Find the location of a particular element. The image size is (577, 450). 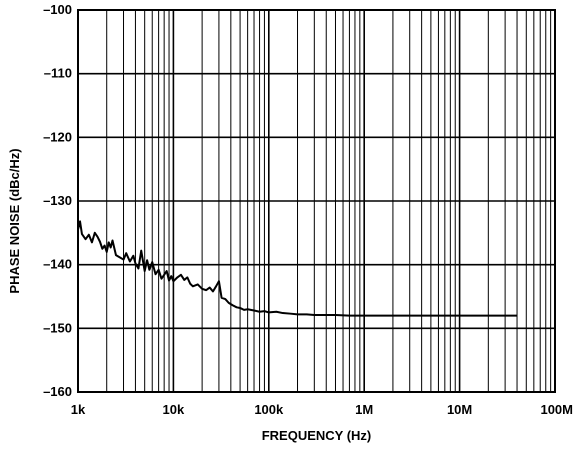

x-tick-label: 10k is located at coordinates (174, 409).